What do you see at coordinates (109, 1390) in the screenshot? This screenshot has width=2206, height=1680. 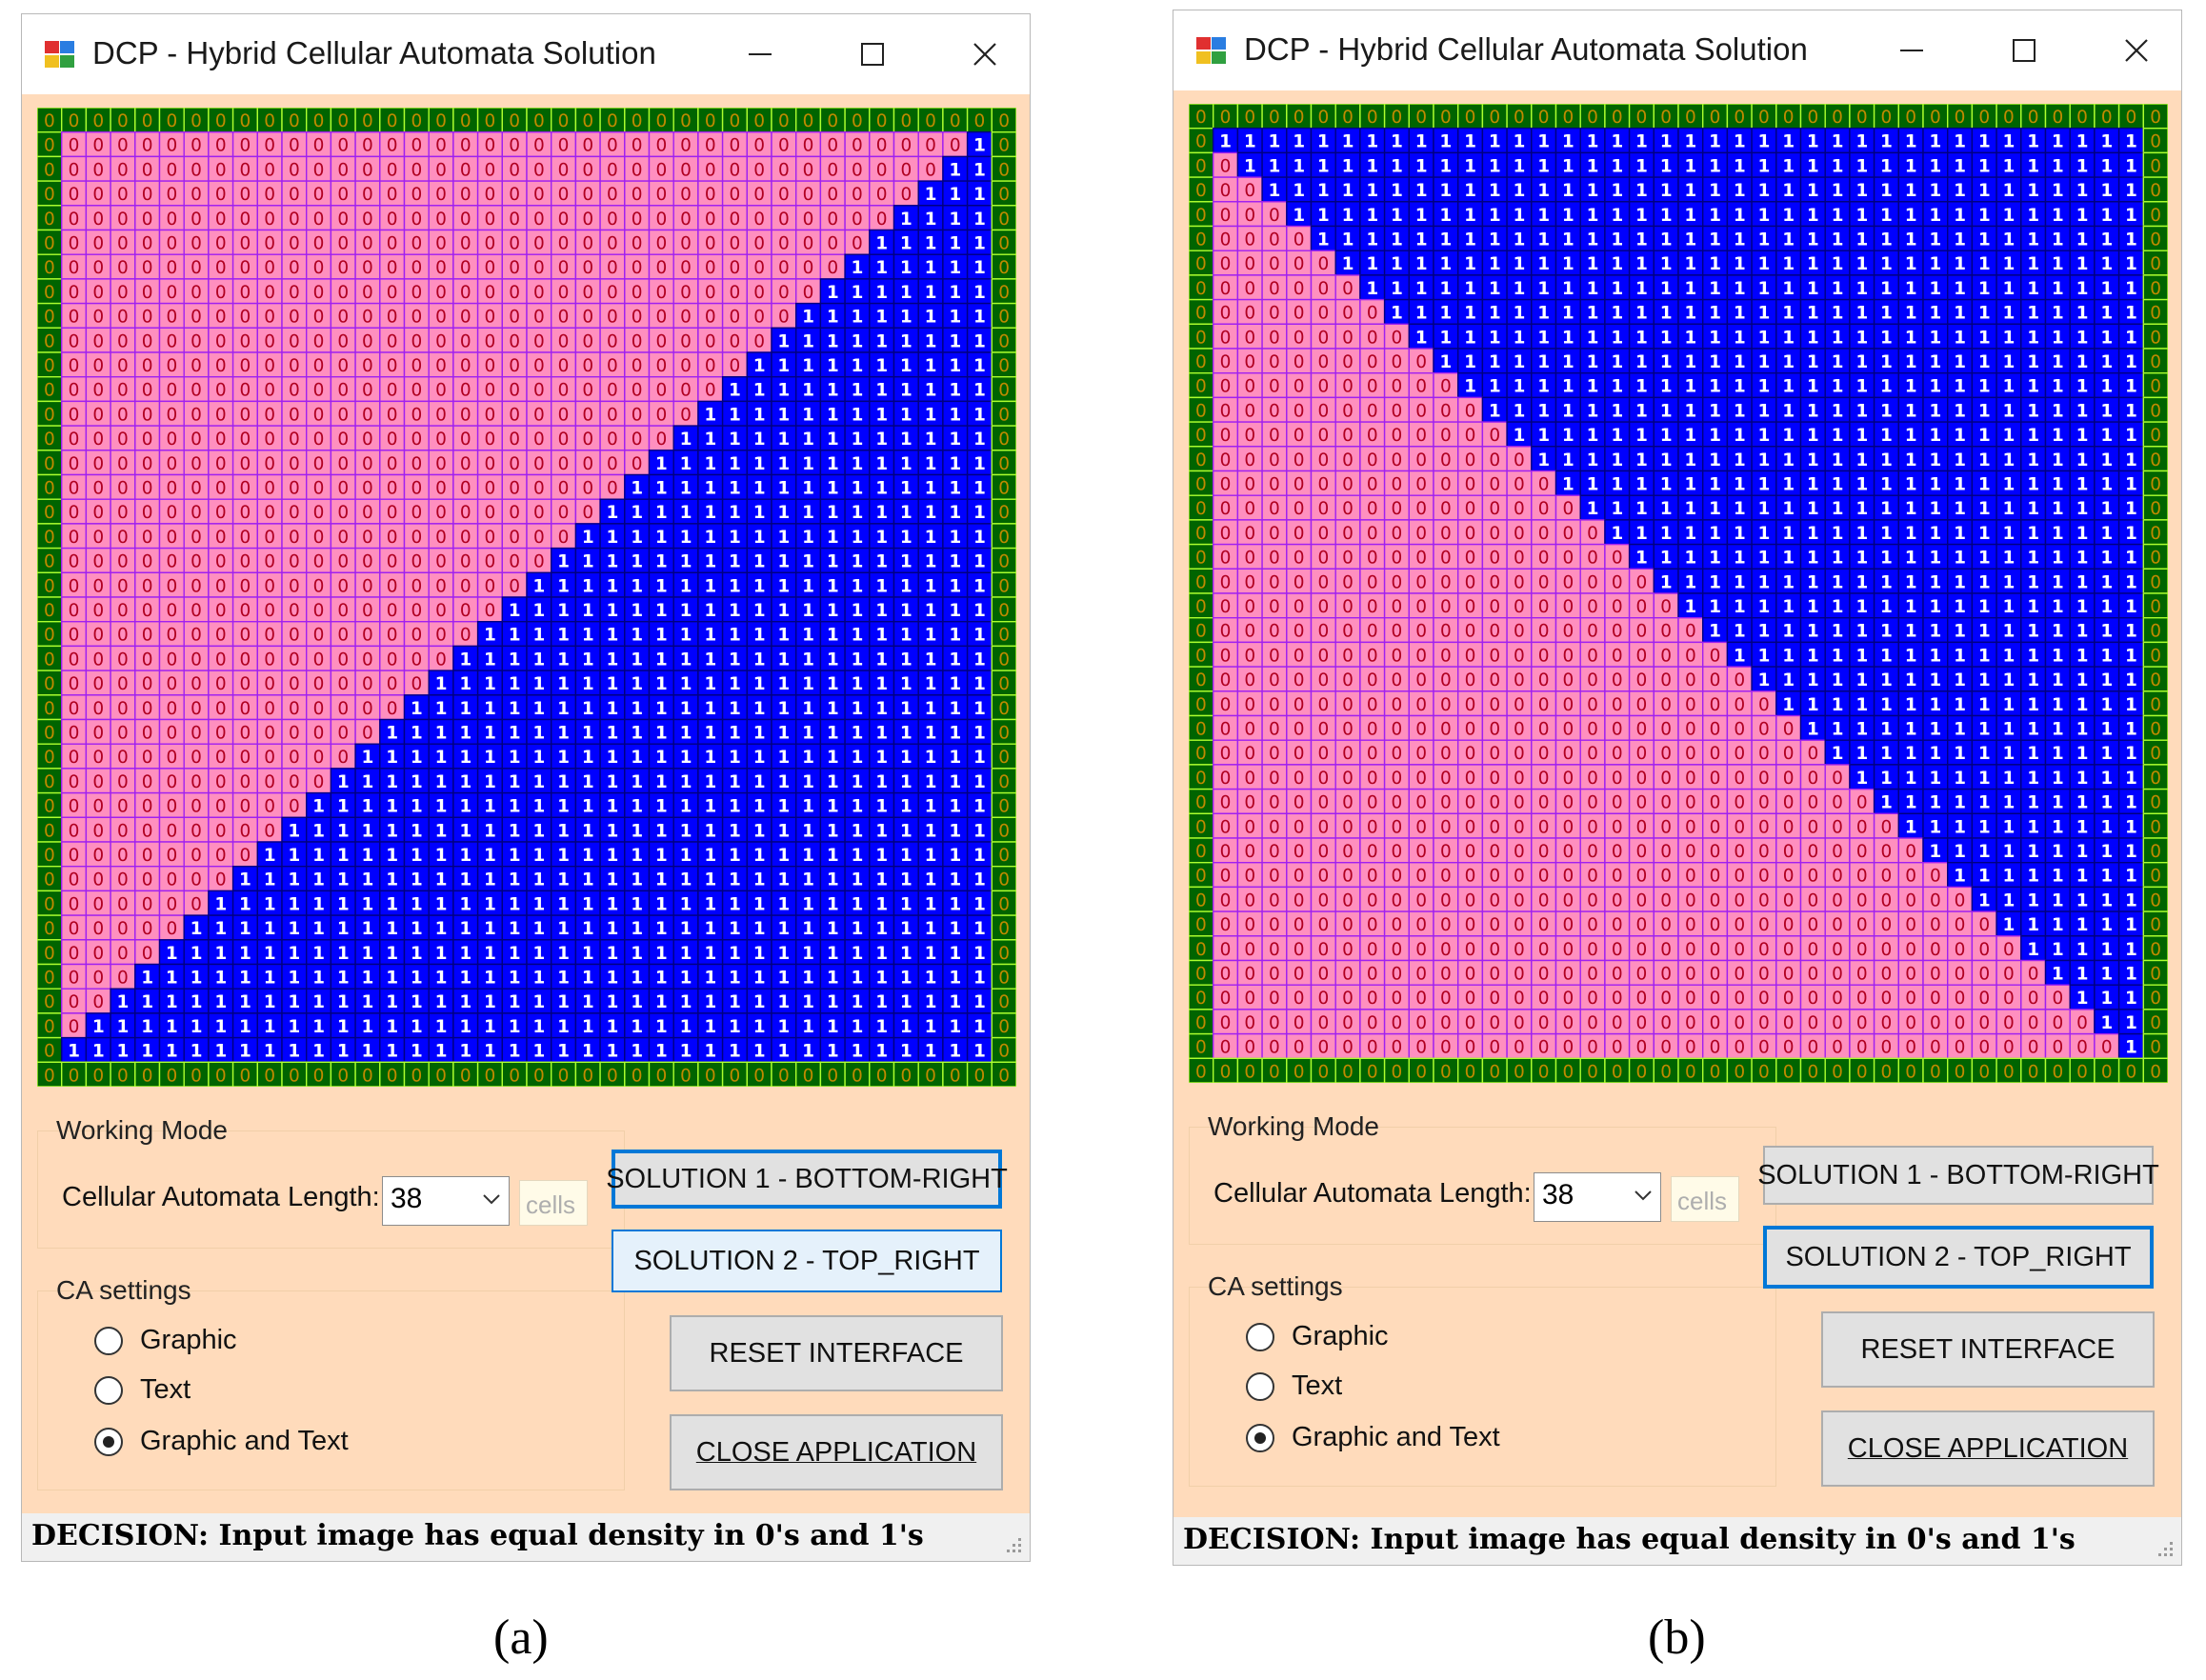 I see `radio-text-circle` at bounding box center [109, 1390].